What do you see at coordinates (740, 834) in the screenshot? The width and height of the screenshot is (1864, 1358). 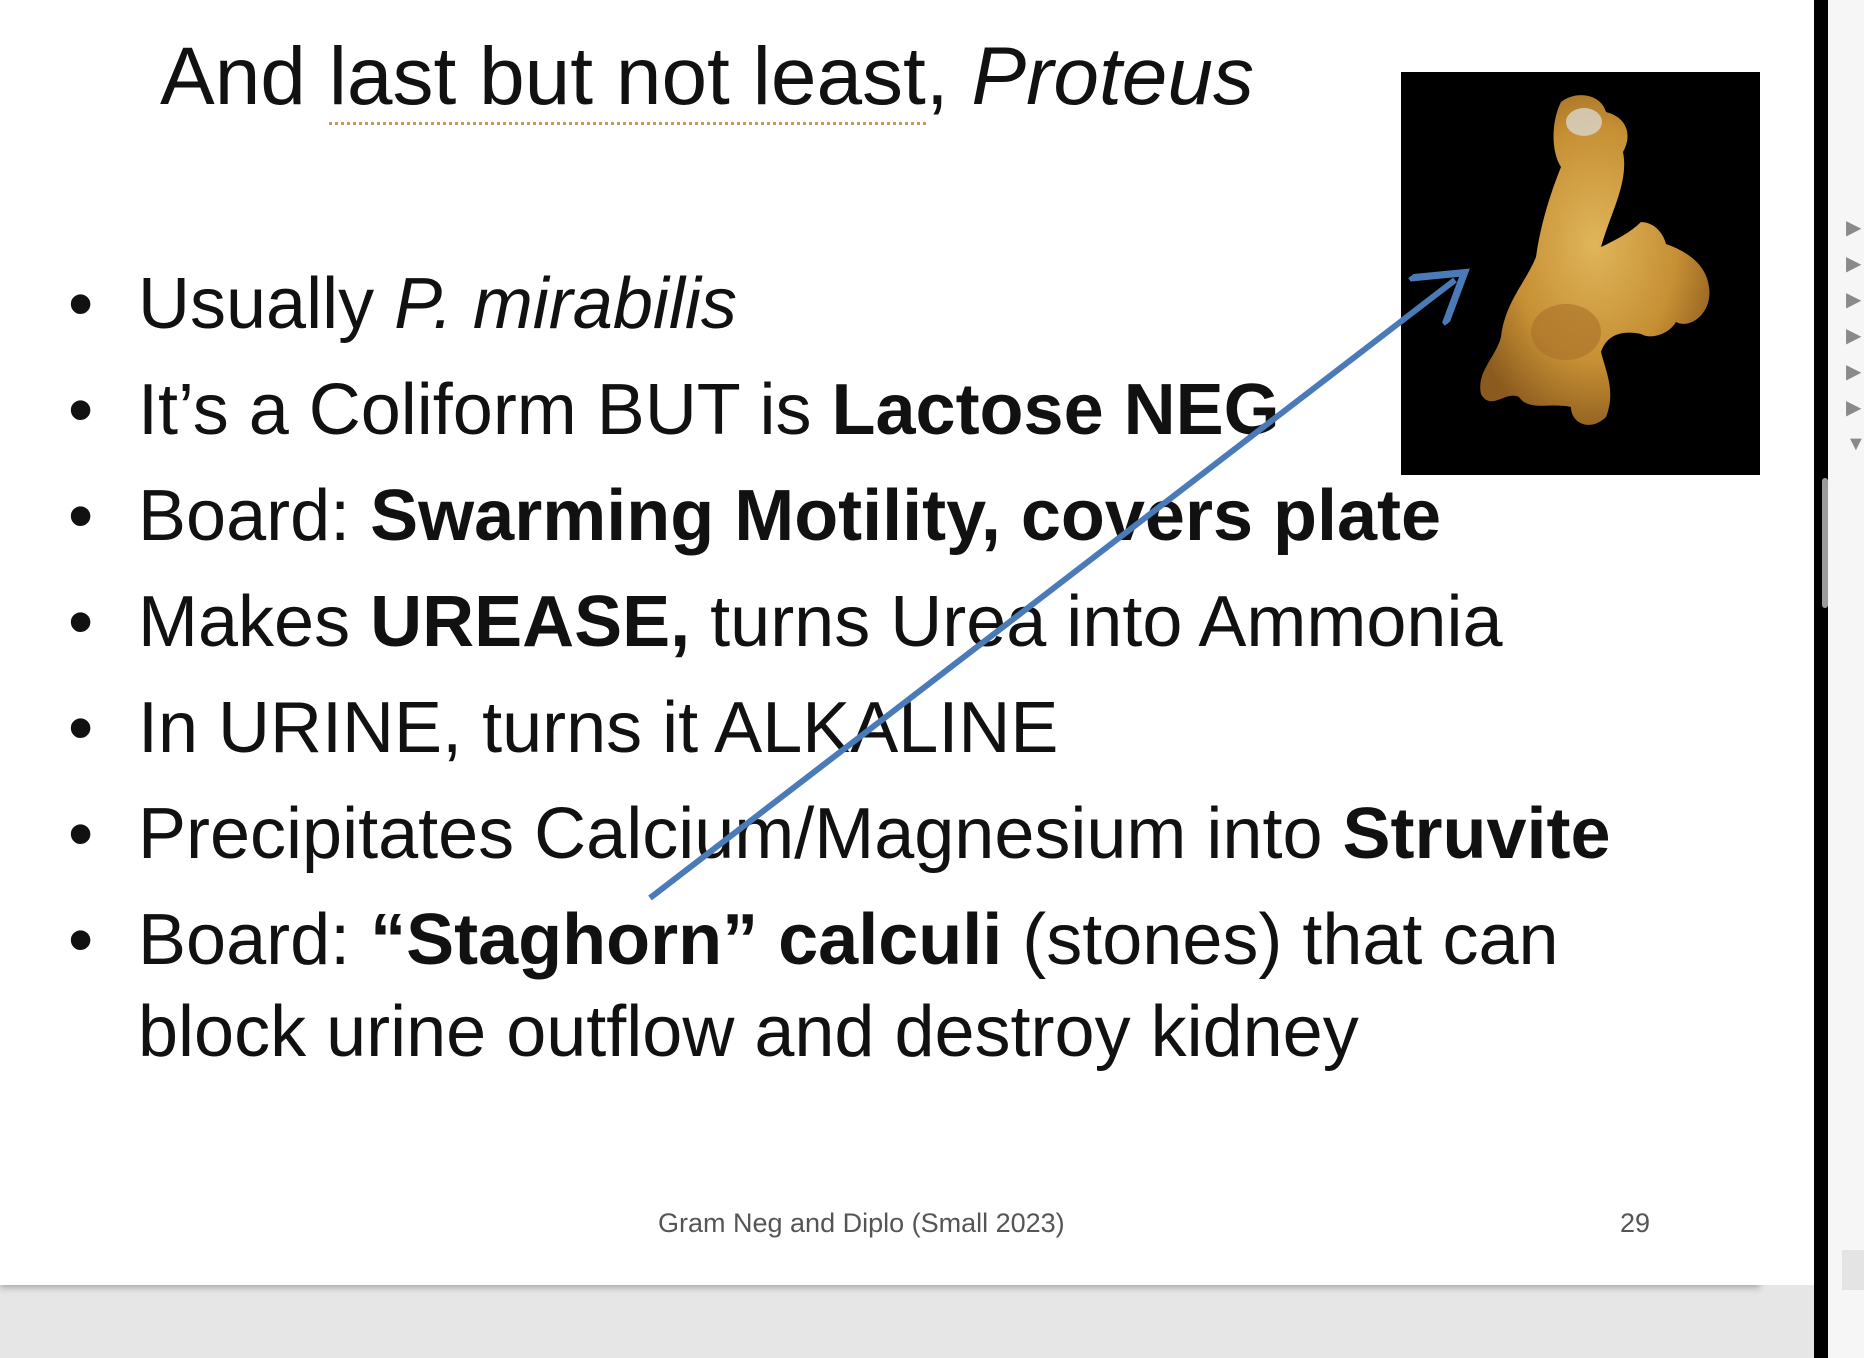 I see `bullet-text: Precipitates Calcium/Magnesium into` at bounding box center [740, 834].